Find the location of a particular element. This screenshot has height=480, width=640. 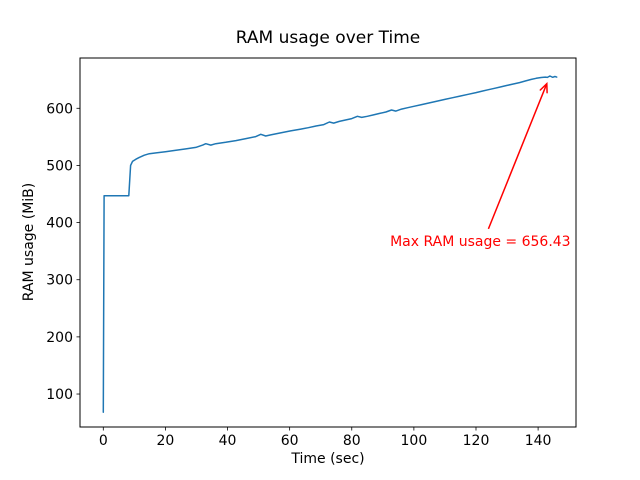

y-tick-label: 300 is located at coordinates (59, 281).